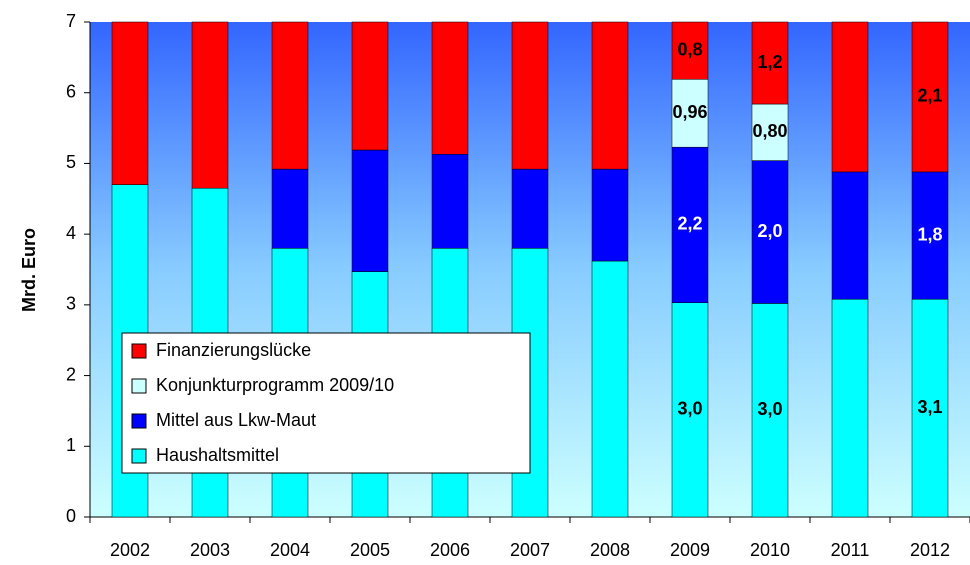 Image resolution: width=970 pixels, height=565 pixels. I want to click on x-tick-label: 2002, so click(130, 550).